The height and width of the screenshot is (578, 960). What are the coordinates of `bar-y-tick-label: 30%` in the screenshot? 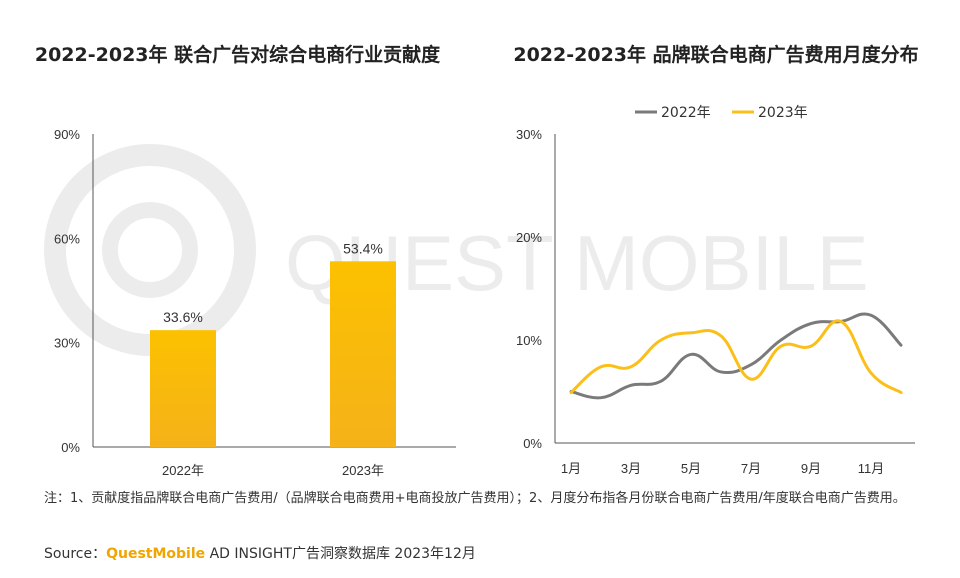 It's located at (67, 343).